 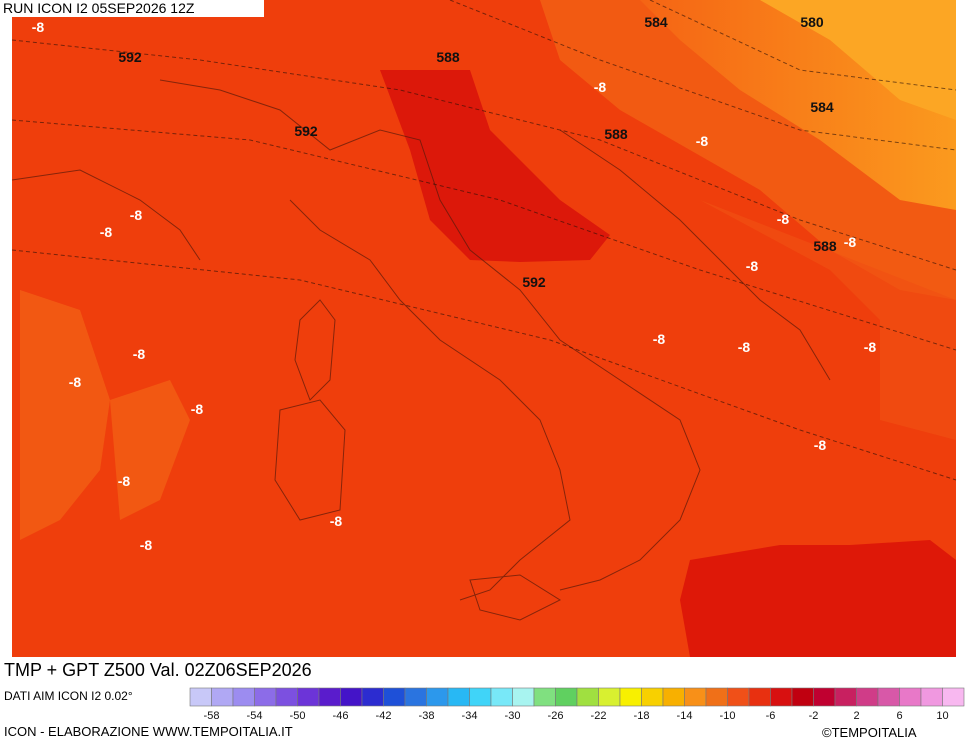 I want to click on colorbar-tick-label: -54, so click(x=255, y=716).